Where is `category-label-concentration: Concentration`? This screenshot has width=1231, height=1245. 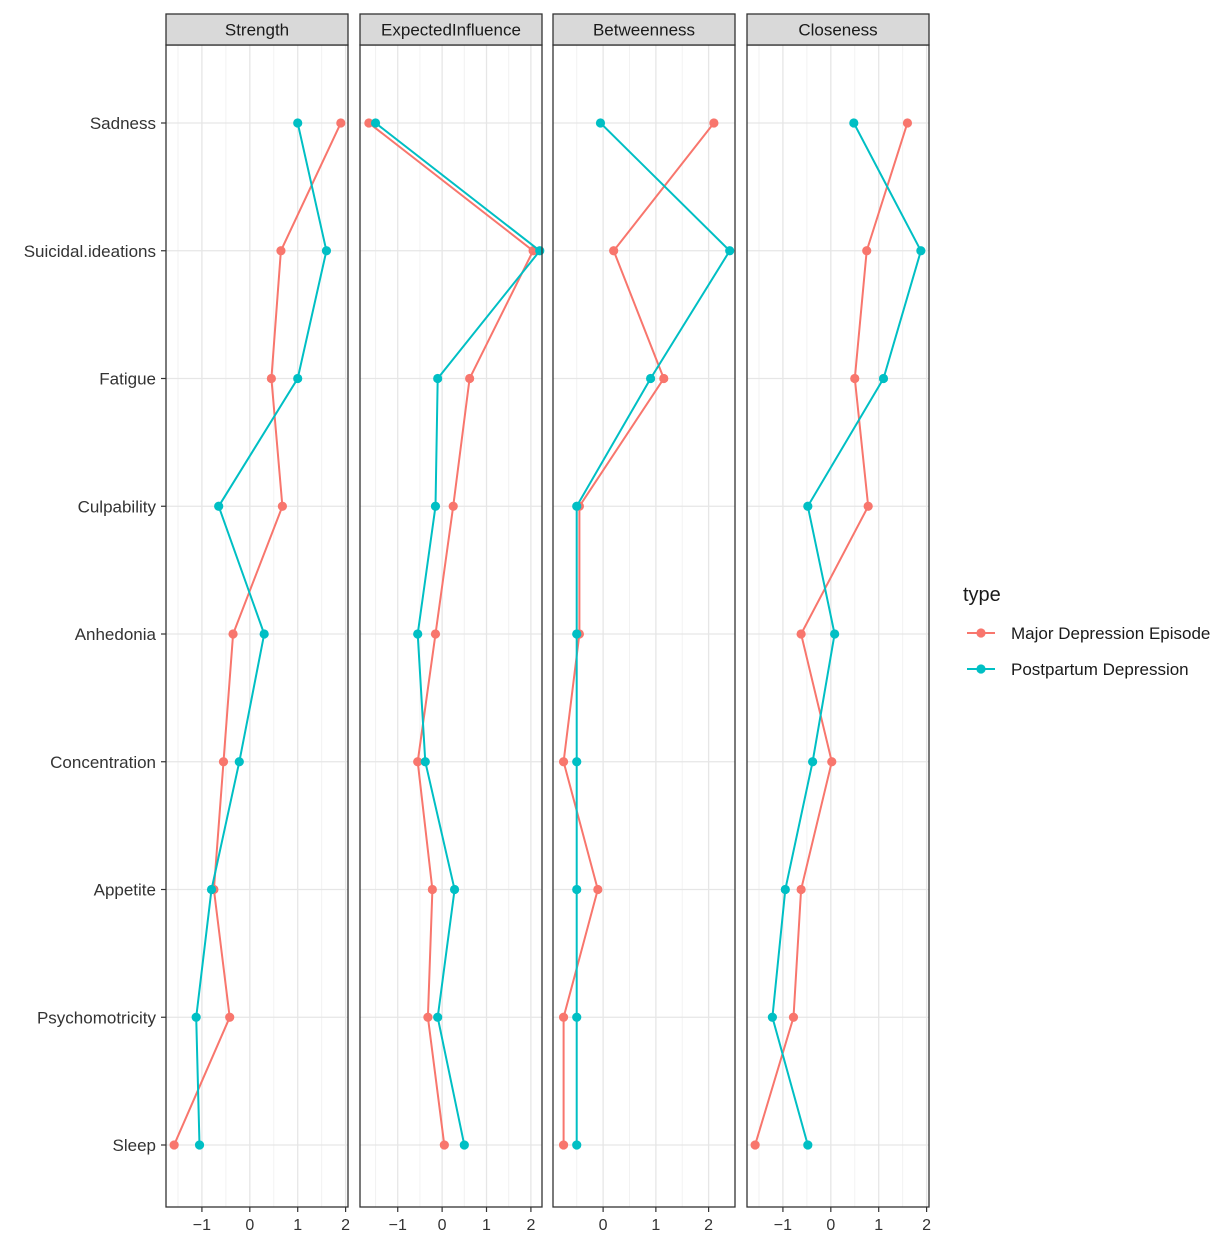
category-label-concentration: Concentration is located at coordinates (103, 762).